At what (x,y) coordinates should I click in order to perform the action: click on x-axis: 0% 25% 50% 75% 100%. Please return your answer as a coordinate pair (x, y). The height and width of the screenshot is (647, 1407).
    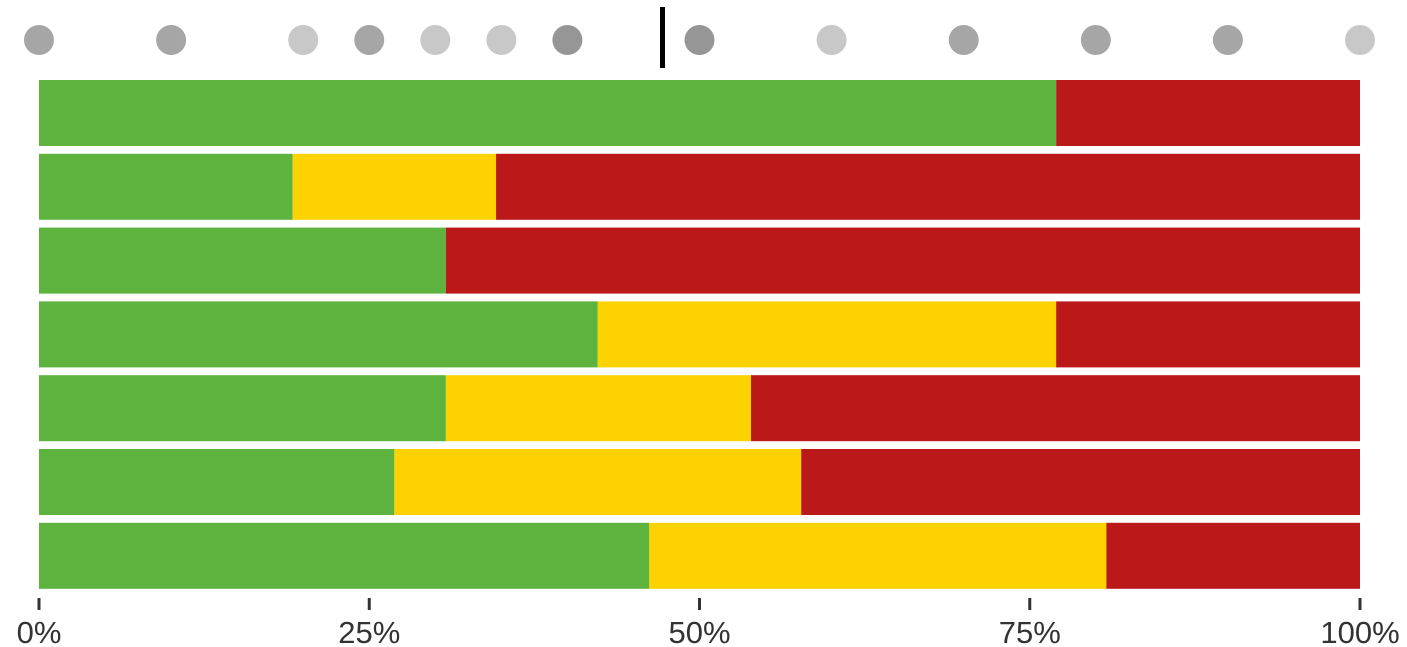
    Looking at the image, I should click on (708, 622).